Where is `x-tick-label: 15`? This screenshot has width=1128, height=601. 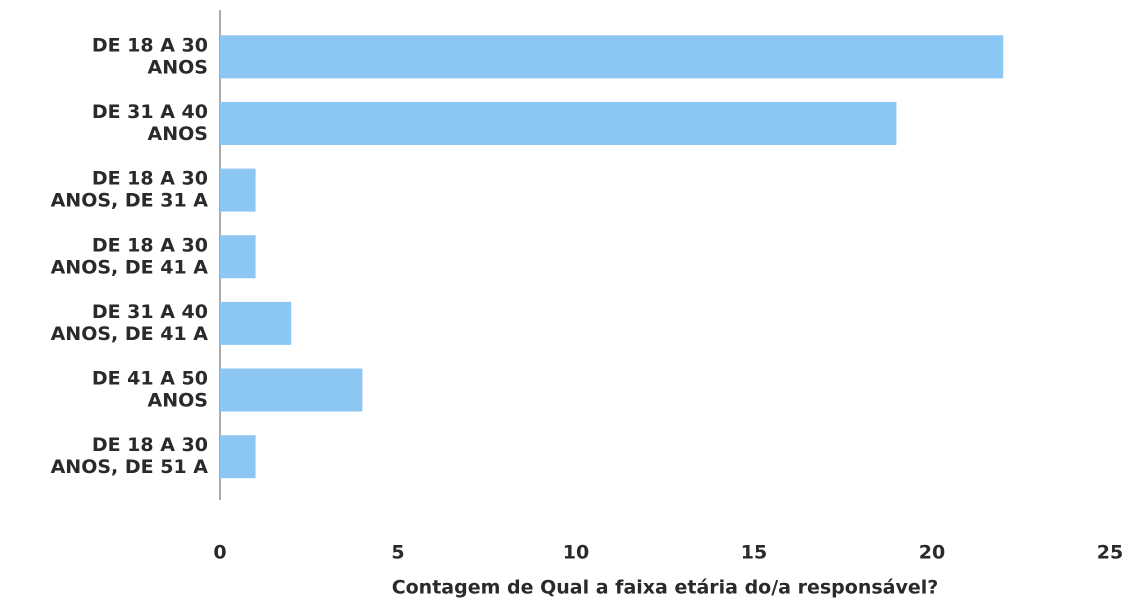
x-tick-label: 15 is located at coordinates (754, 553).